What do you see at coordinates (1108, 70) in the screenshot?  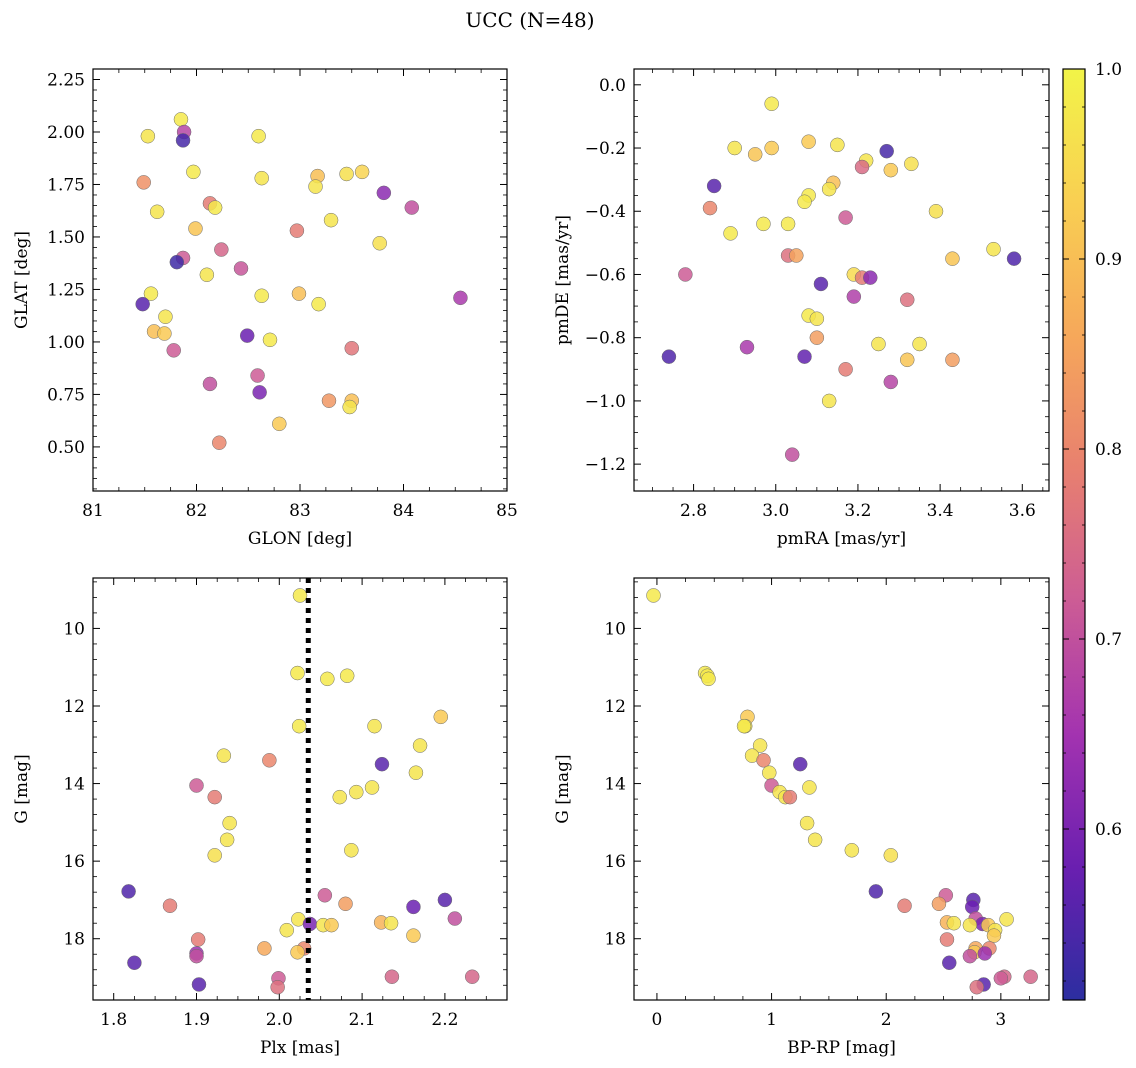 I see `colorbar-tick-label: 1.0` at bounding box center [1108, 70].